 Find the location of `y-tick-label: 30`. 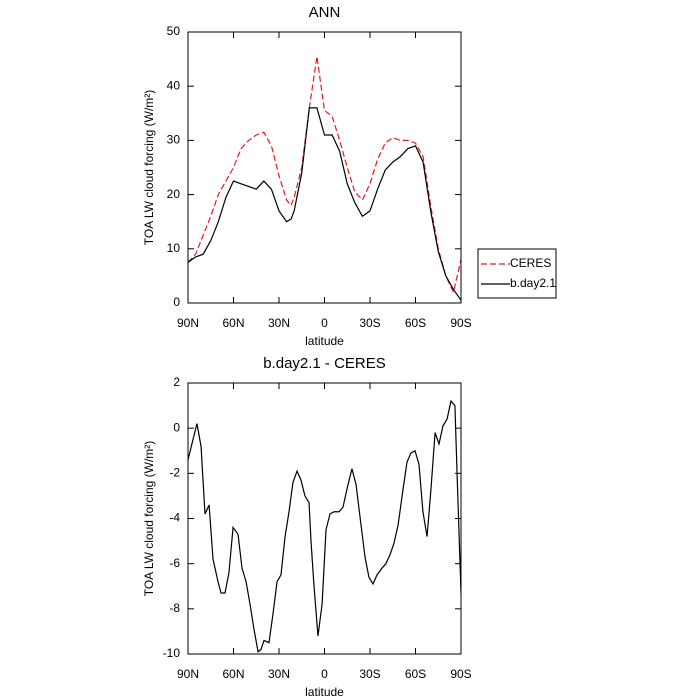

y-tick-label: 30 is located at coordinates (174, 140).